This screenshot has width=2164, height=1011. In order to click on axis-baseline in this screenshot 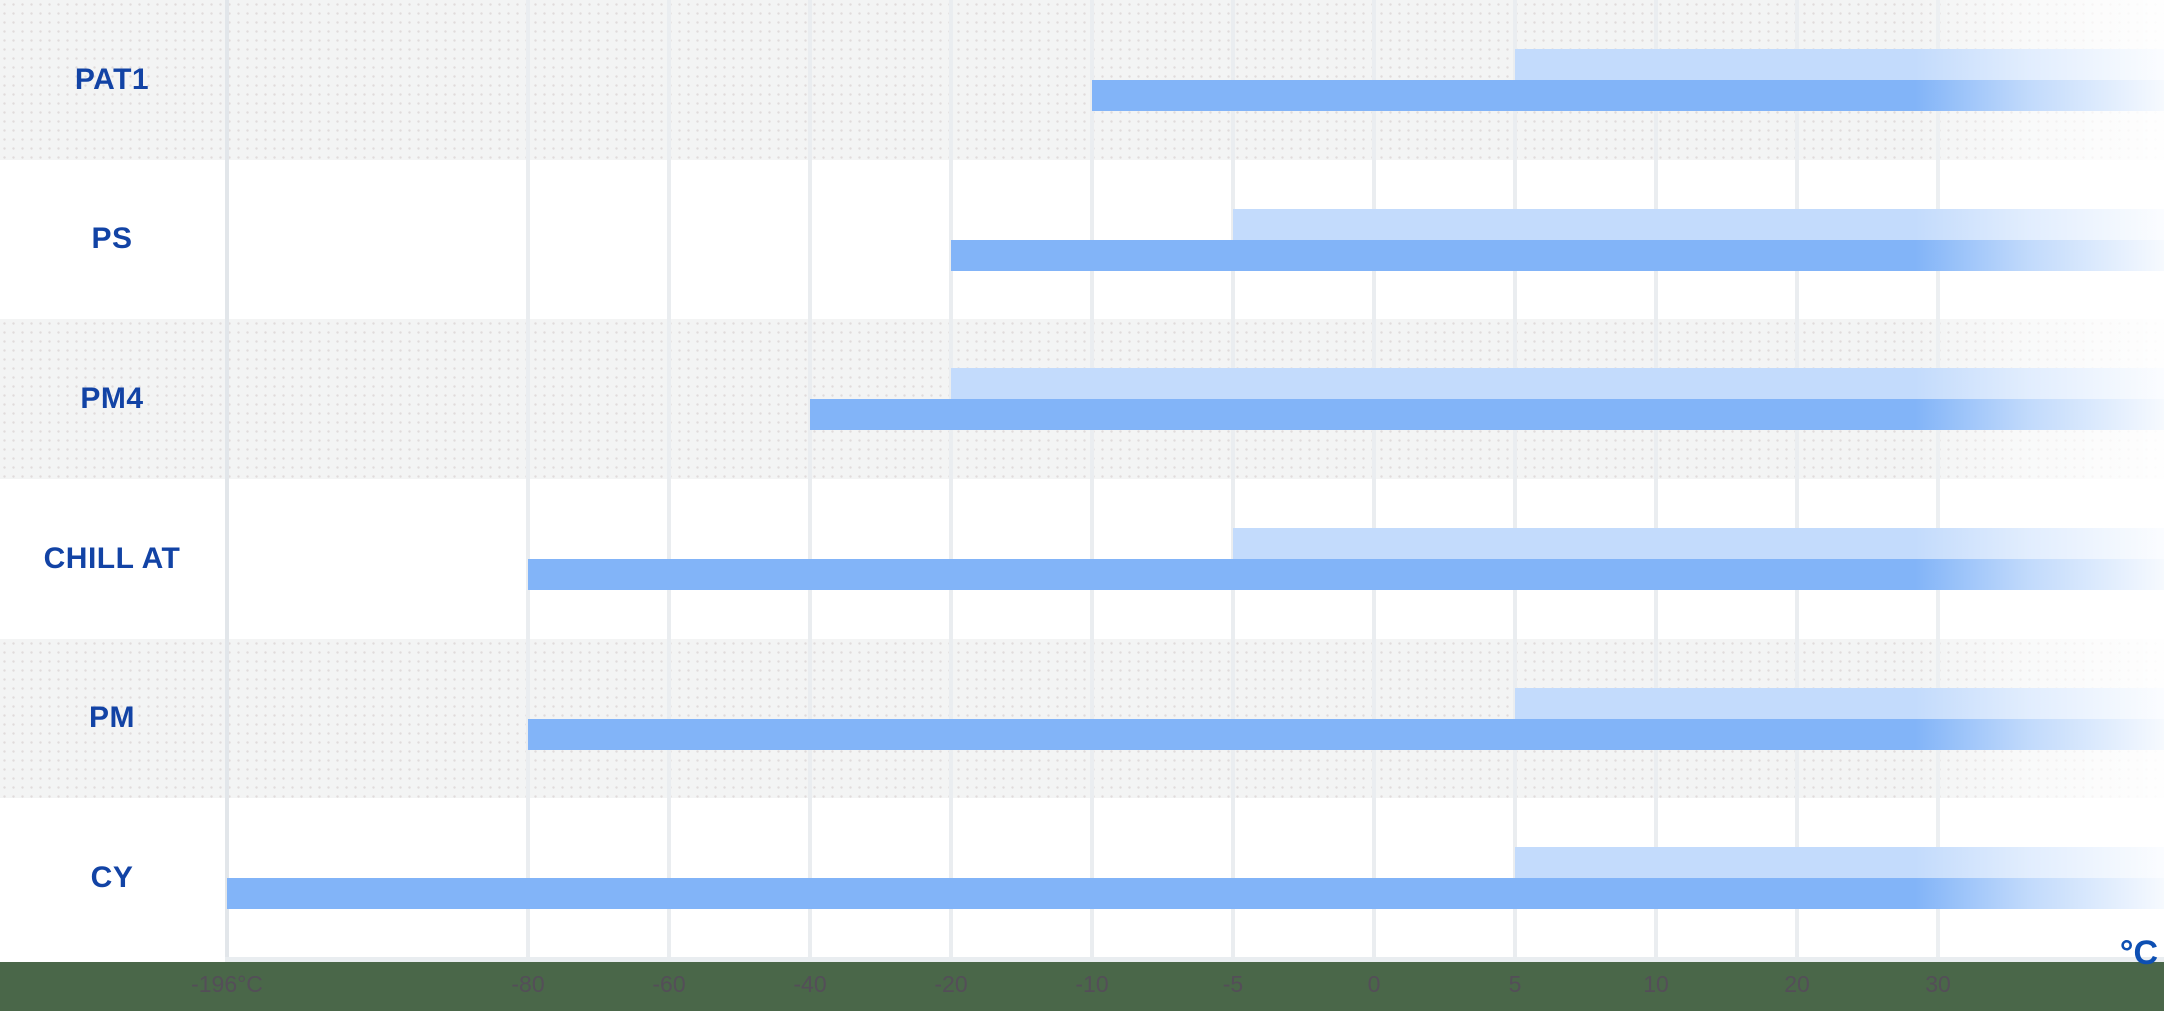, I will do `click(1194, 959)`.